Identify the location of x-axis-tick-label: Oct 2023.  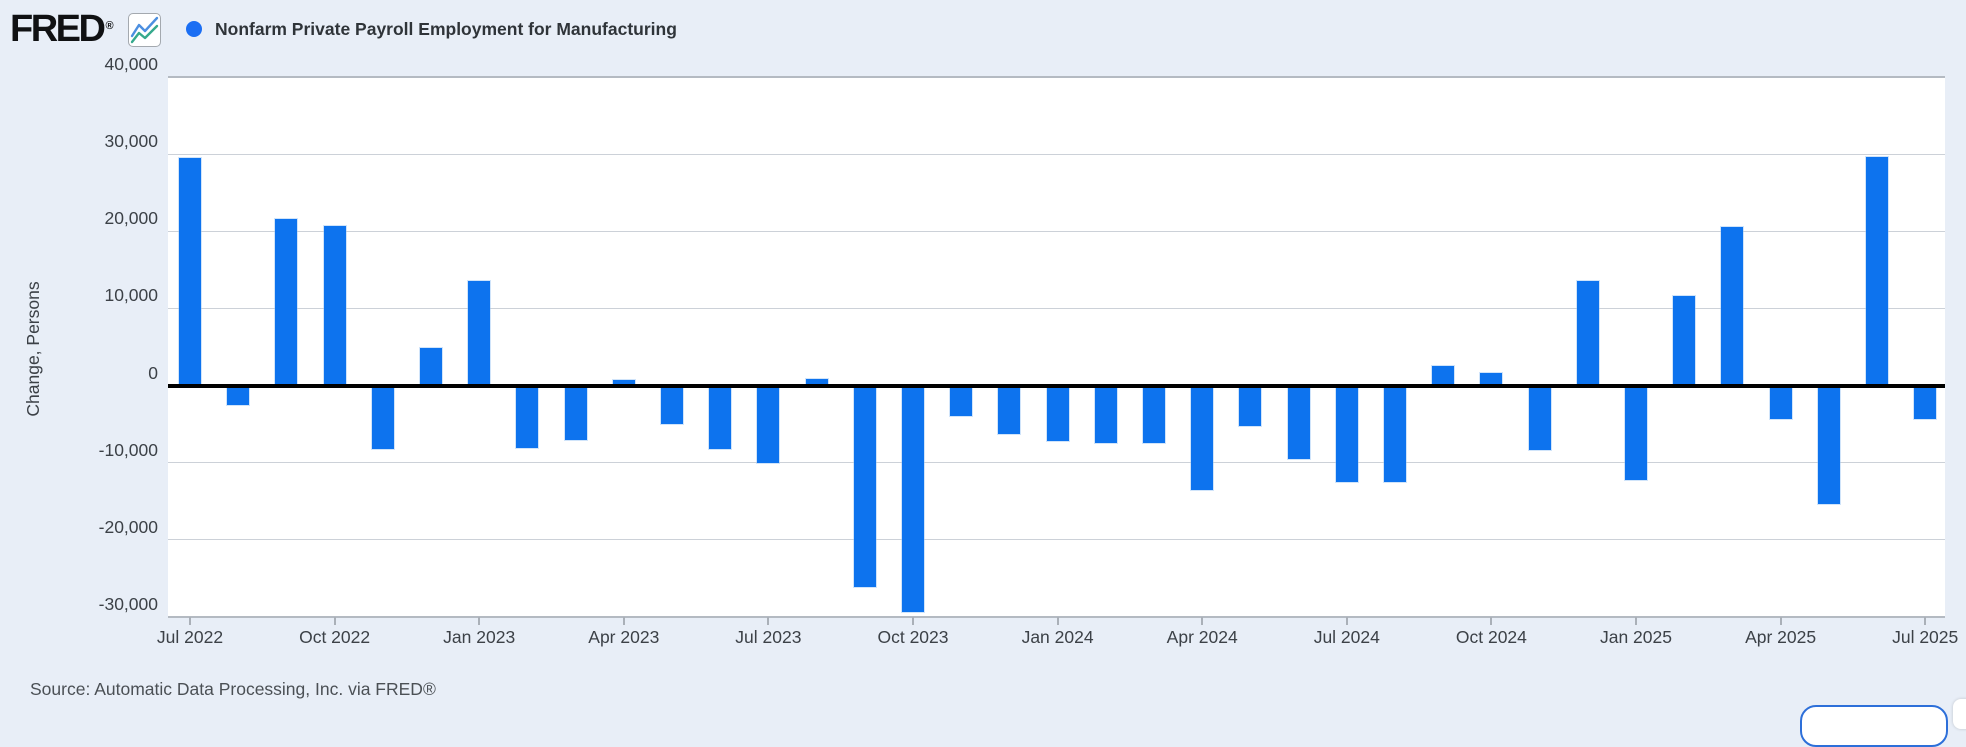
(913, 637).